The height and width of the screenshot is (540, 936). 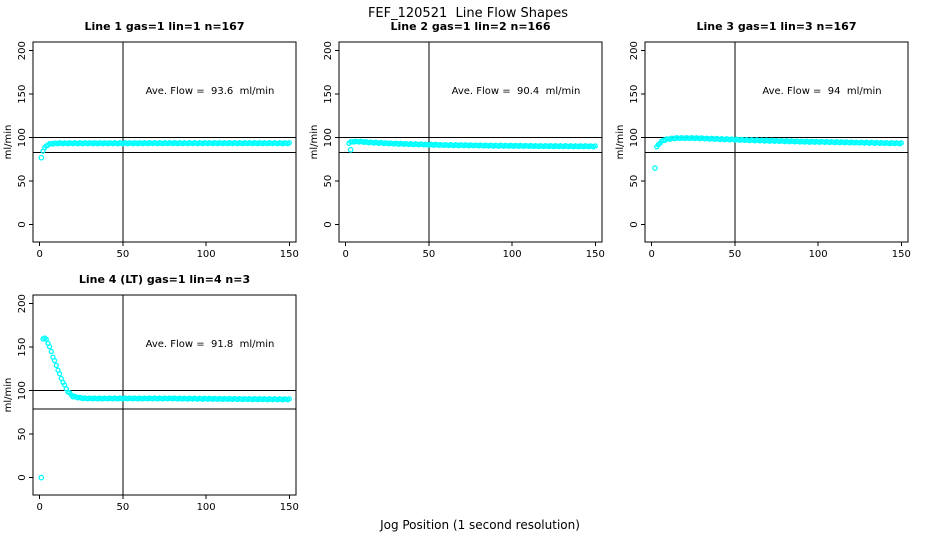 What do you see at coordinates (210, 344) in the screenshot?
I see `panel-4-ave-flow-annotation: Ave. Flow = 91.8 ml/min` at bounding box center [210, 344].